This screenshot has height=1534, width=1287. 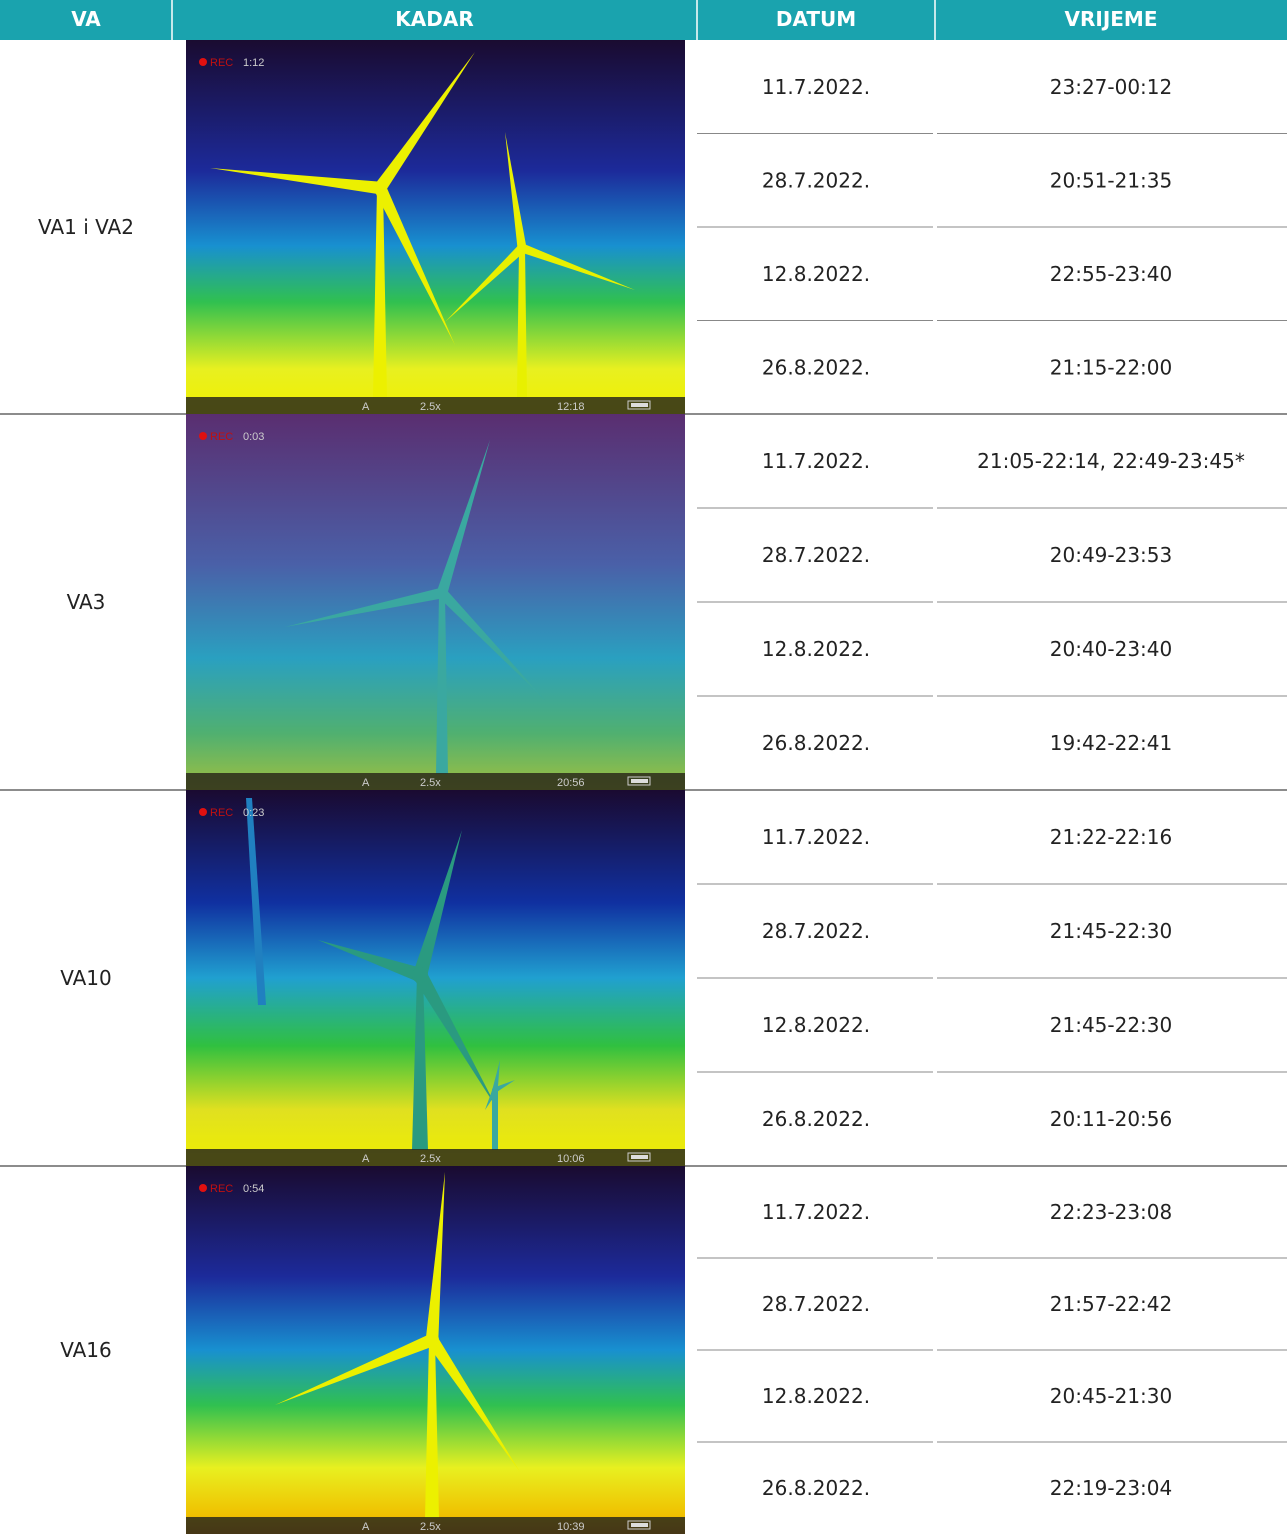 What do you see at coordinates (434, 19) in the screenshot?
I see `header-cell: KADAR` at bounding box center [434, 19].